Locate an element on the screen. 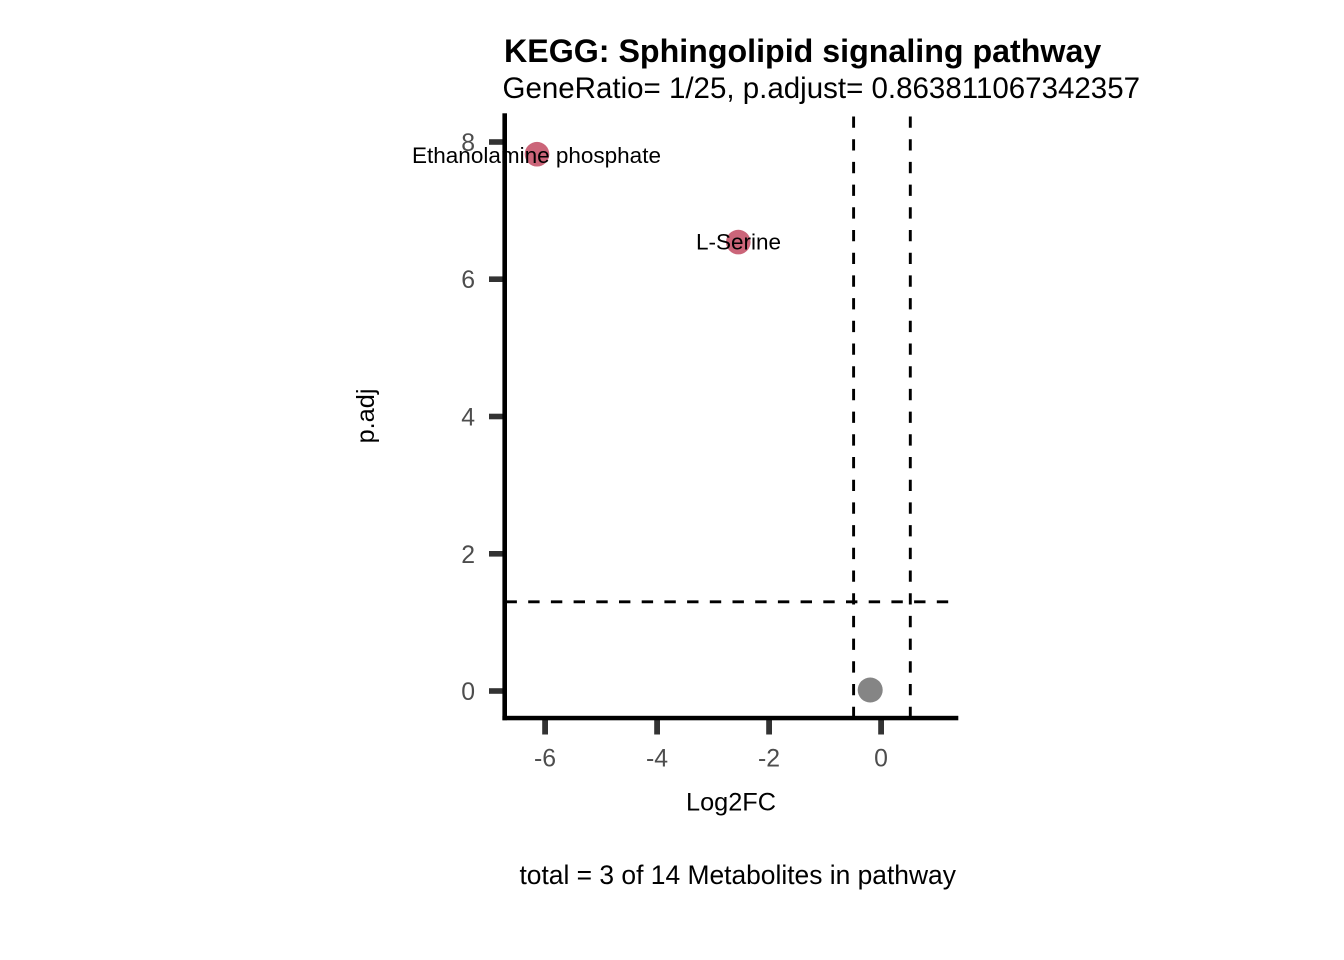 The width and height of the screenshot is (1344, 960). svg-text:KEGG: Sphingolipid signaling p: KEGG: Sphingolipid signaling pathway is located at coordinates (802, 51).